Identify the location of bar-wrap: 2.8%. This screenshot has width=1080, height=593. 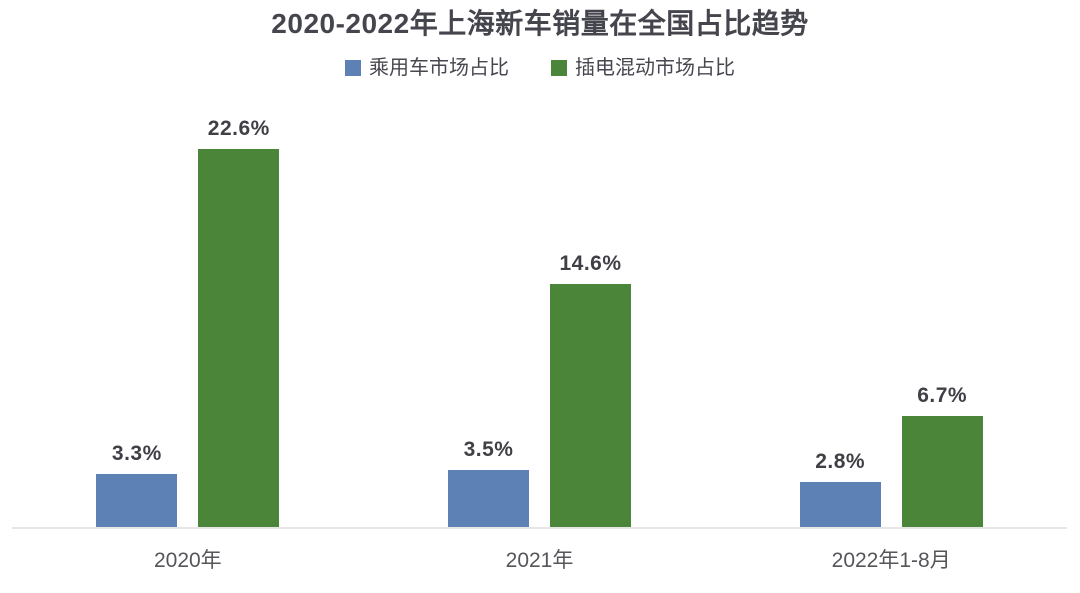
(840, 489).